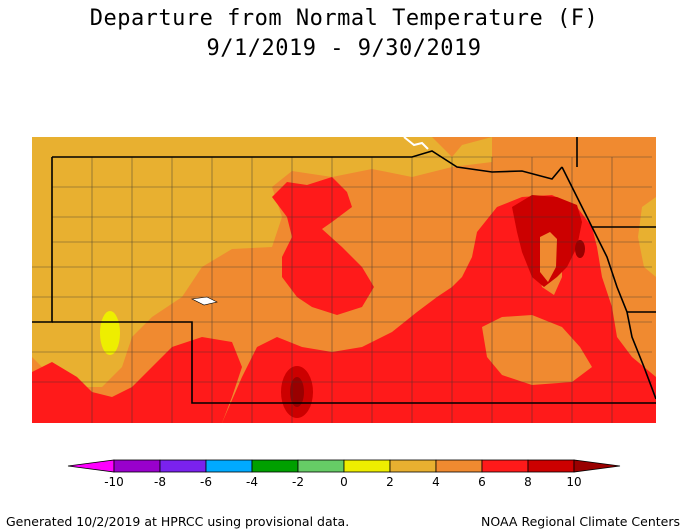 This screenshot has height=531, width=688. Describe the element at coordinates (597, 466) in the screenshot. I see `legend-arrow-high` at that location.